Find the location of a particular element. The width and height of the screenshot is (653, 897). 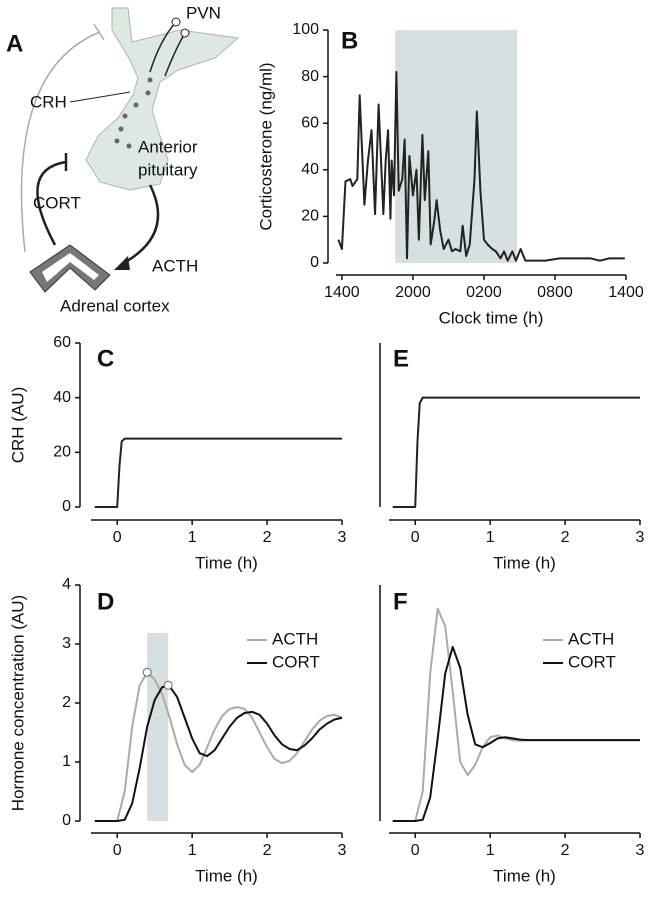

cort-arrow is located at coordinates (51, 203).